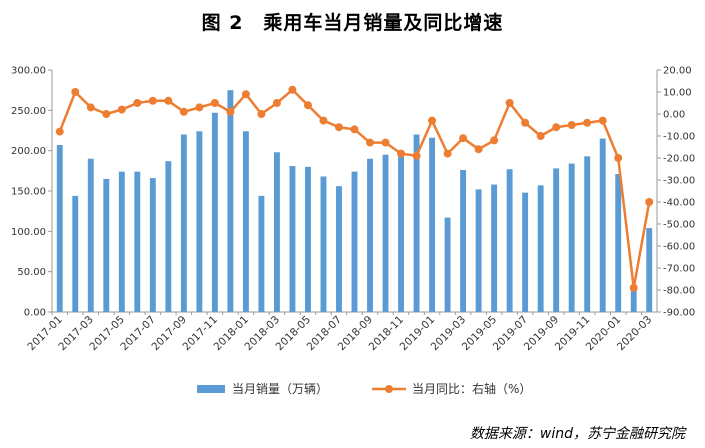 This screenshot has width=705, height=448. Describe the element at coordinates (679, 181) in the screenshot. I see `y-right-tick-label: -30.00` at that location.